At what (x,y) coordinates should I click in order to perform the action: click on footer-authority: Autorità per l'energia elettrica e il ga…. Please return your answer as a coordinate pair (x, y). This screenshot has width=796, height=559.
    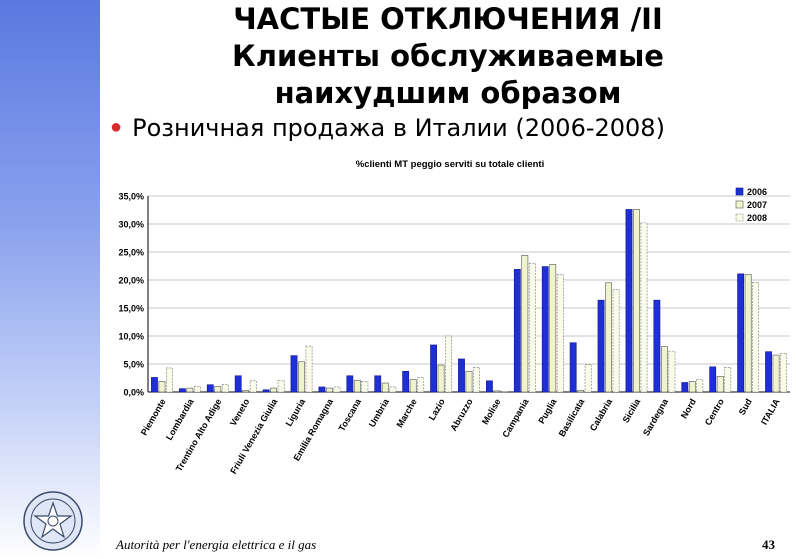
    Looking at the image, I should click on (216, 544).